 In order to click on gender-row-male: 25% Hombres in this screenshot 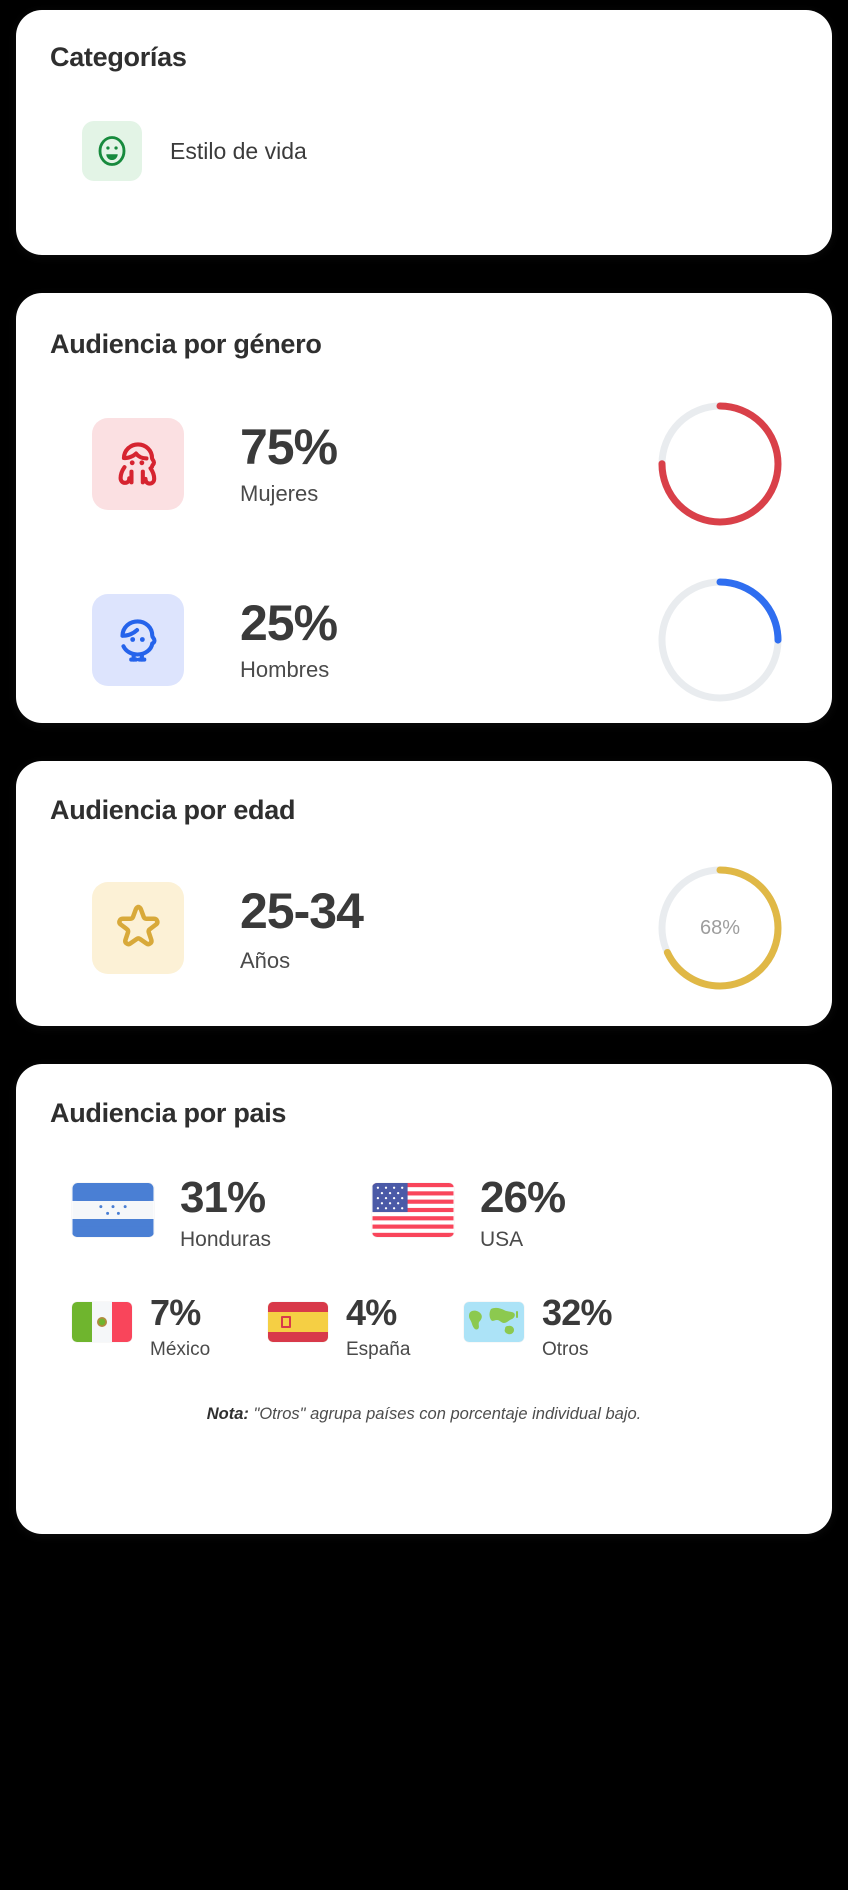, I will do `click(424, 640)`.